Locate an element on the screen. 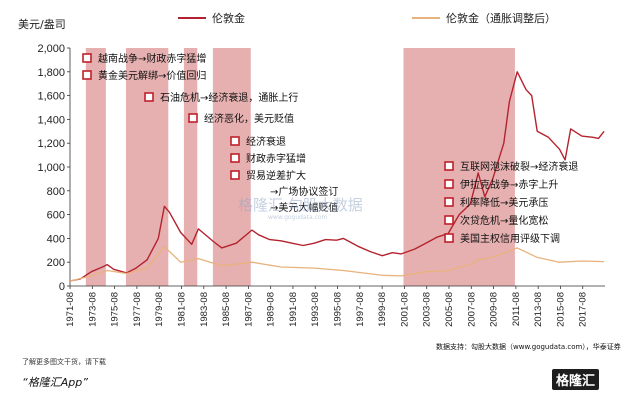 The height and width of the screenshot is (400, 640). y-tick-label: 800 is located at coordinates (56, 192).